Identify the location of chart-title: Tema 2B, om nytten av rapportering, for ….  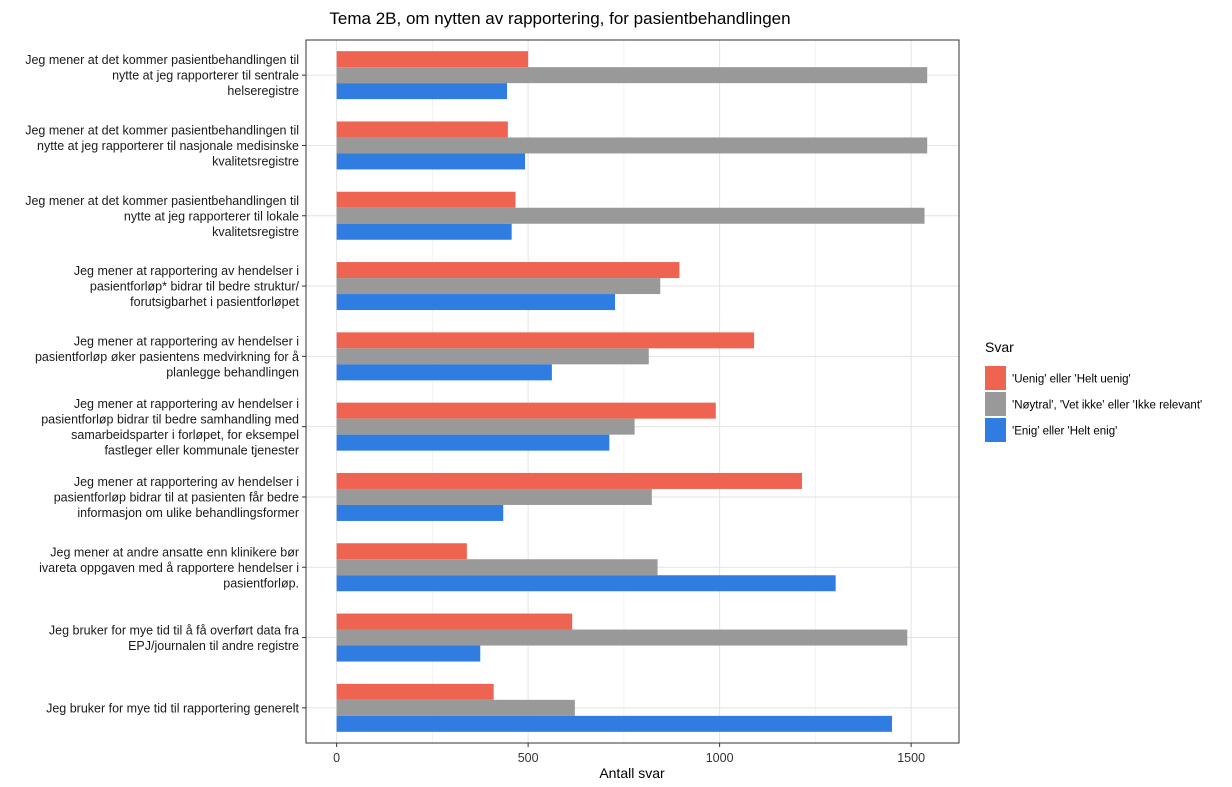
(559, 18).